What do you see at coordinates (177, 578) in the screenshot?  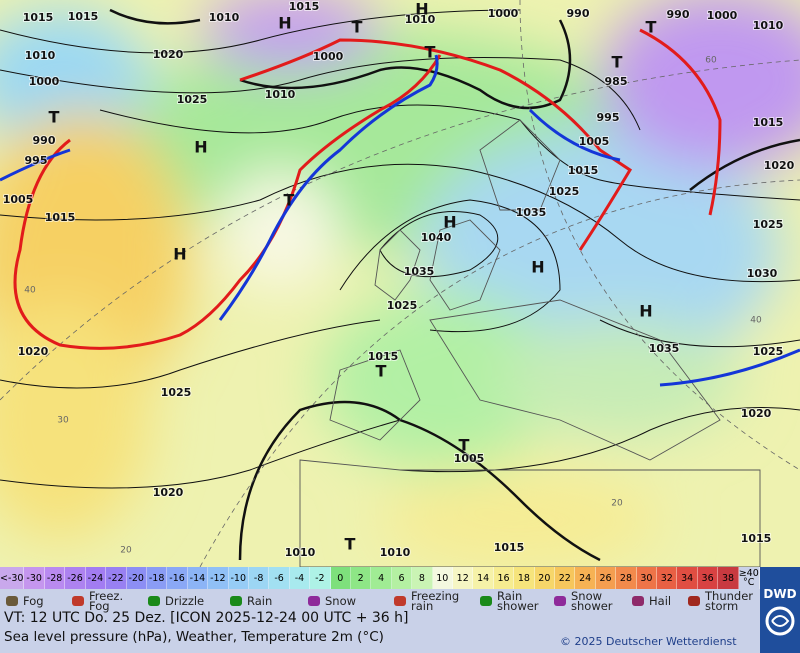 I see `colorbar-cell: -16` at bounding box center [177, 578].